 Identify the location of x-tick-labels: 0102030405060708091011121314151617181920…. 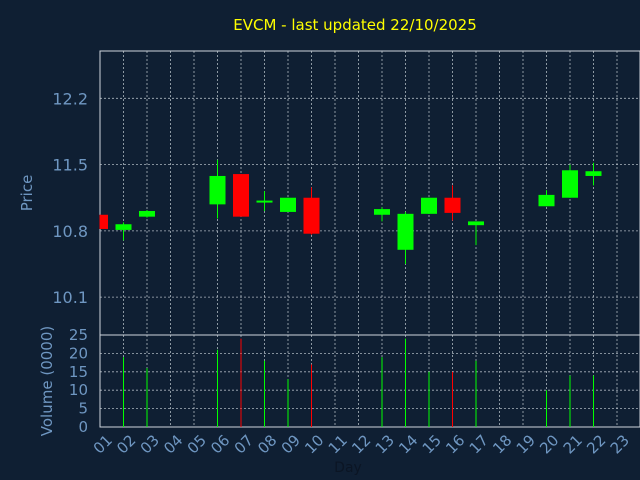
(361, 444).